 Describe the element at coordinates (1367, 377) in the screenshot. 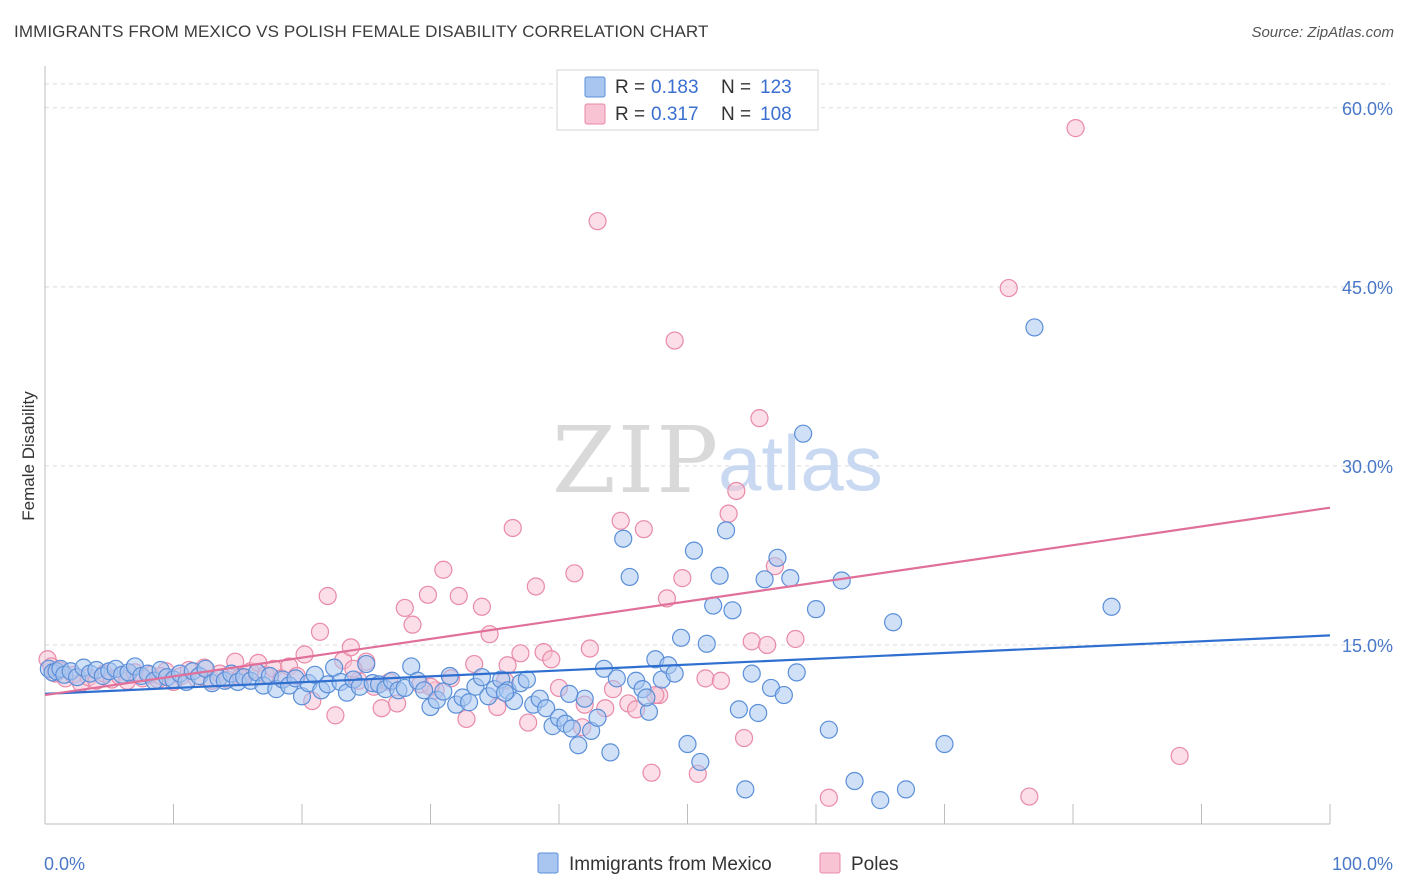

I see `y-tick-labels: 15.0% 30.0% 45.0% 60.0%` at that location.